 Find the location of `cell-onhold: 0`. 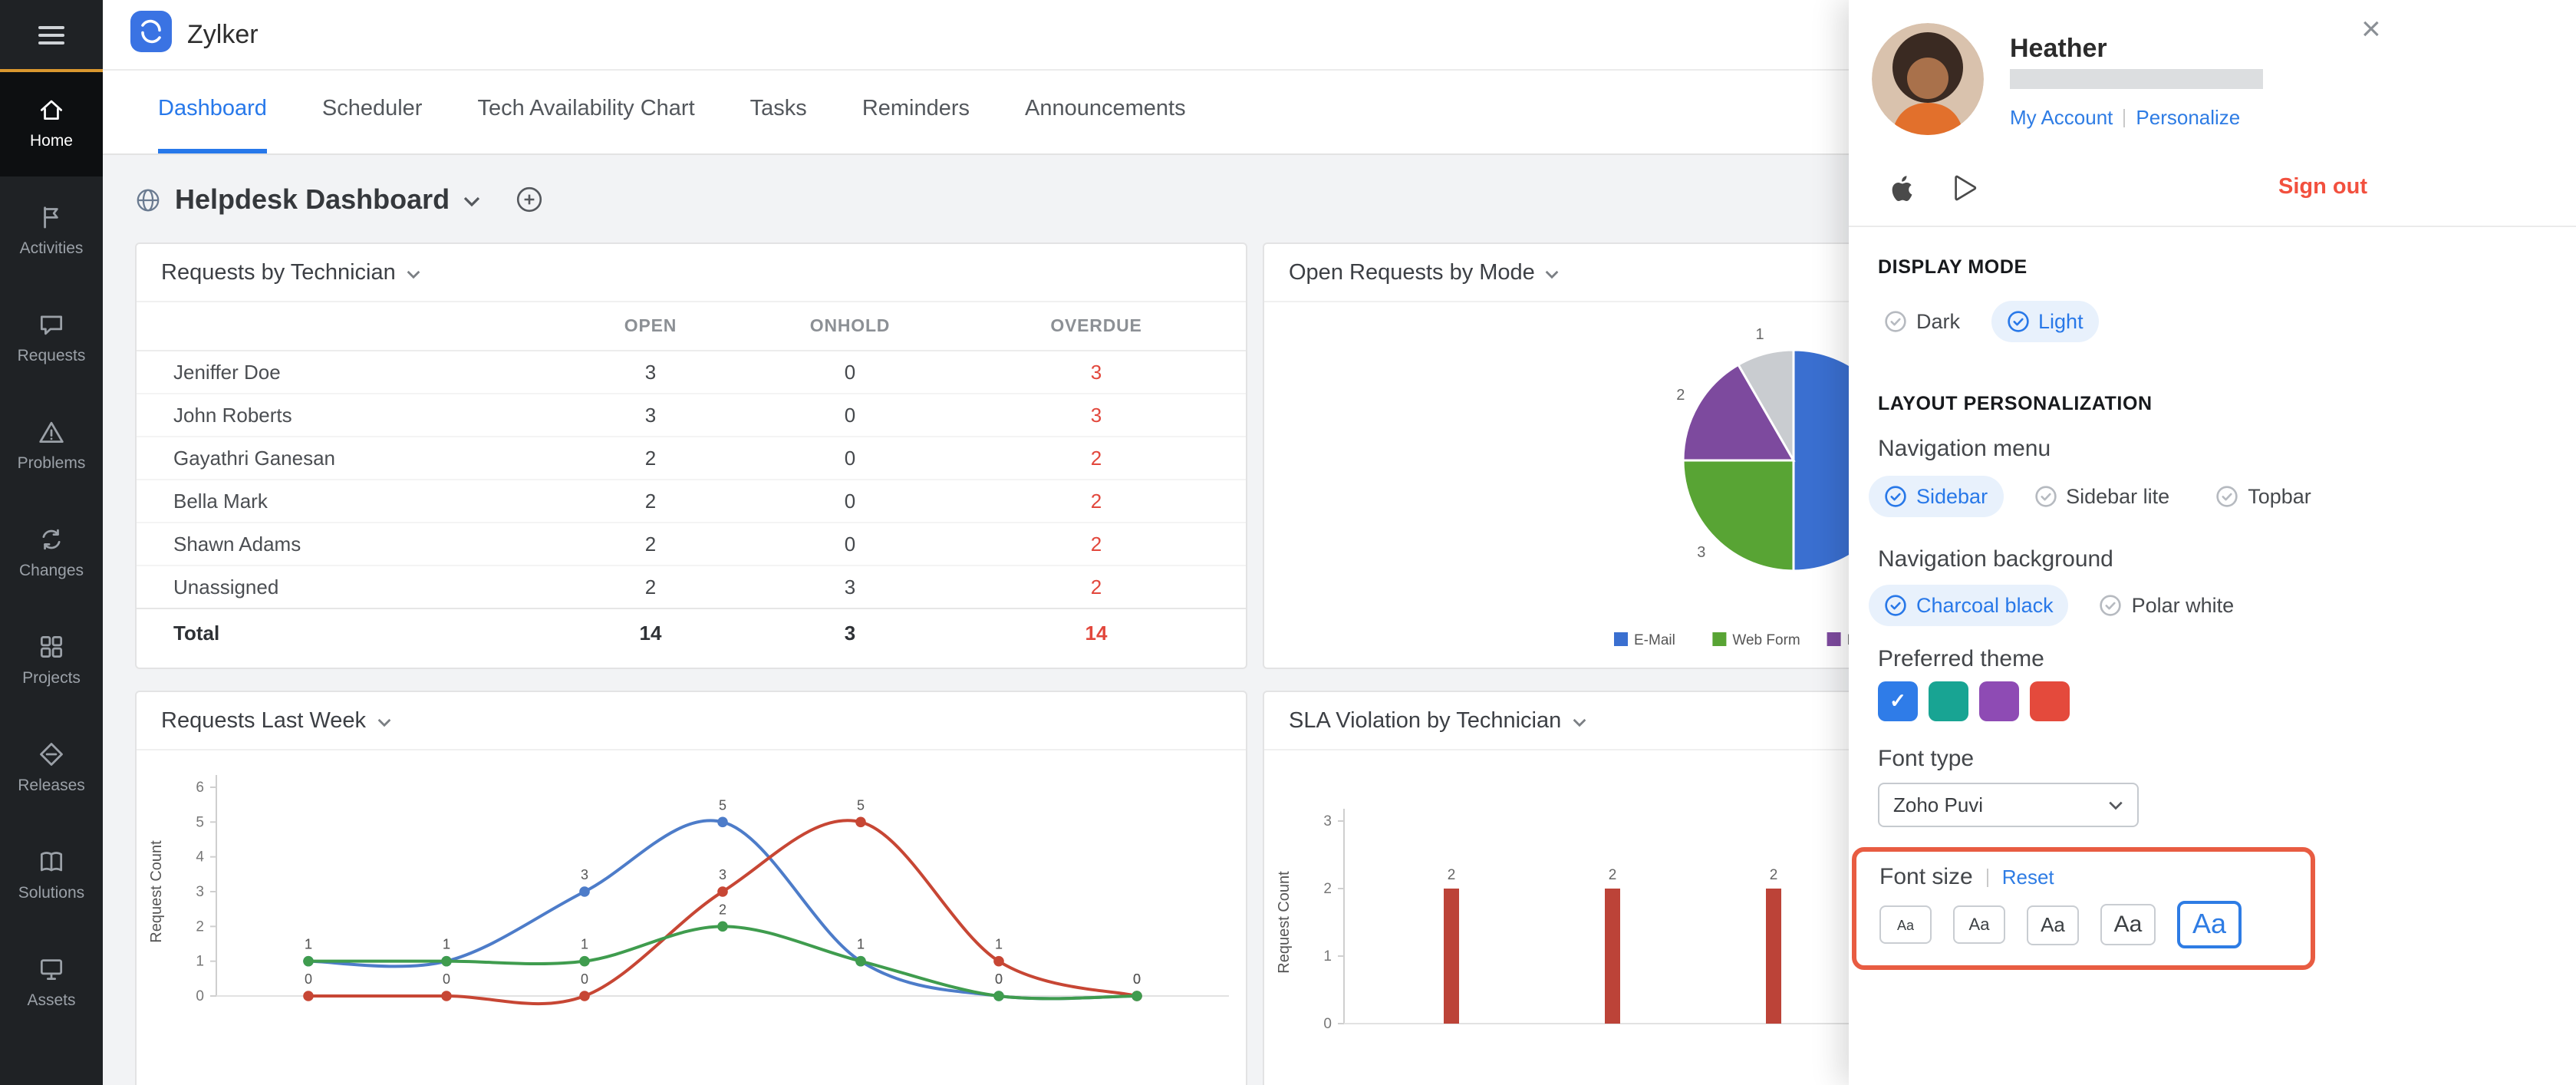

cell-onhold: 0 is located at coordinates (850, 502).